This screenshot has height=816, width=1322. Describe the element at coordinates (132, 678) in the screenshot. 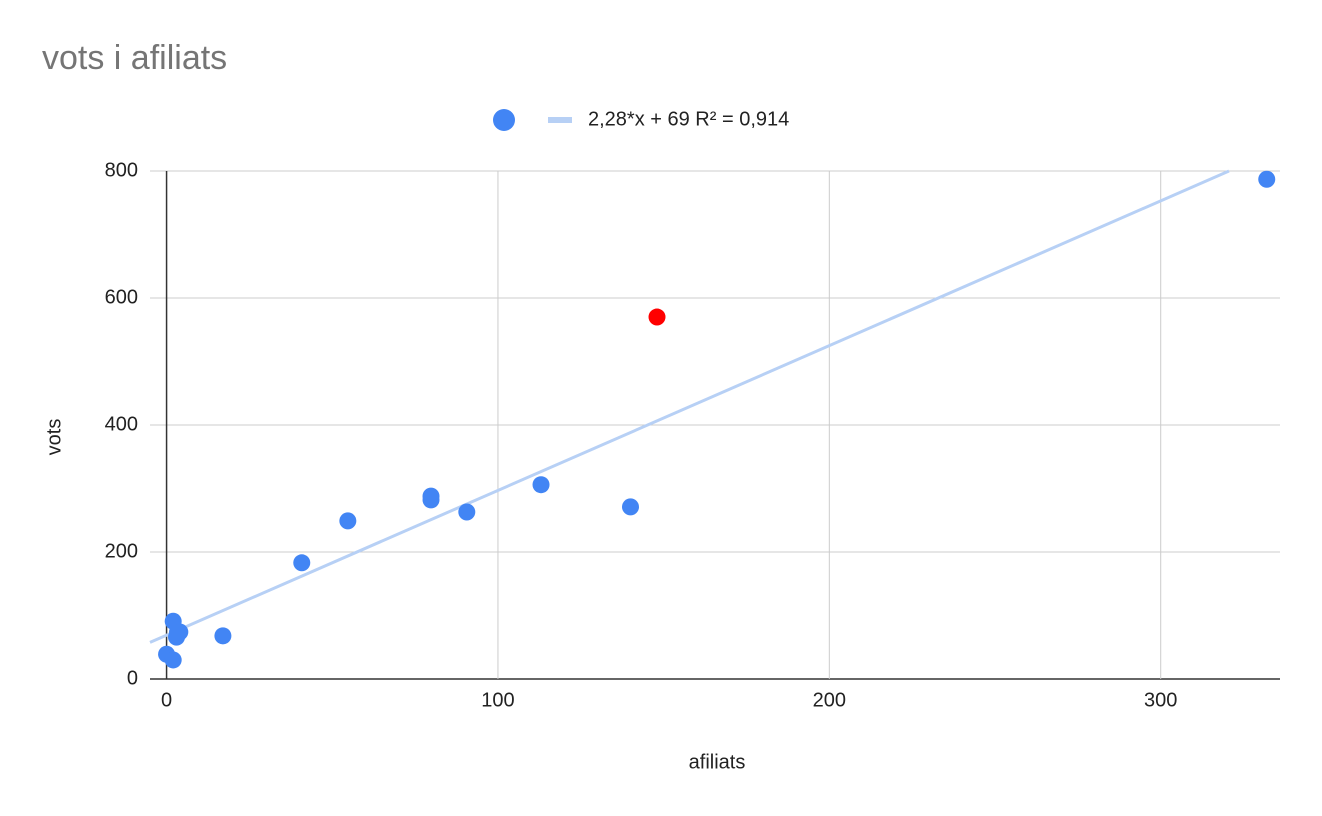

I see `y-tick-label: 0` at that location.